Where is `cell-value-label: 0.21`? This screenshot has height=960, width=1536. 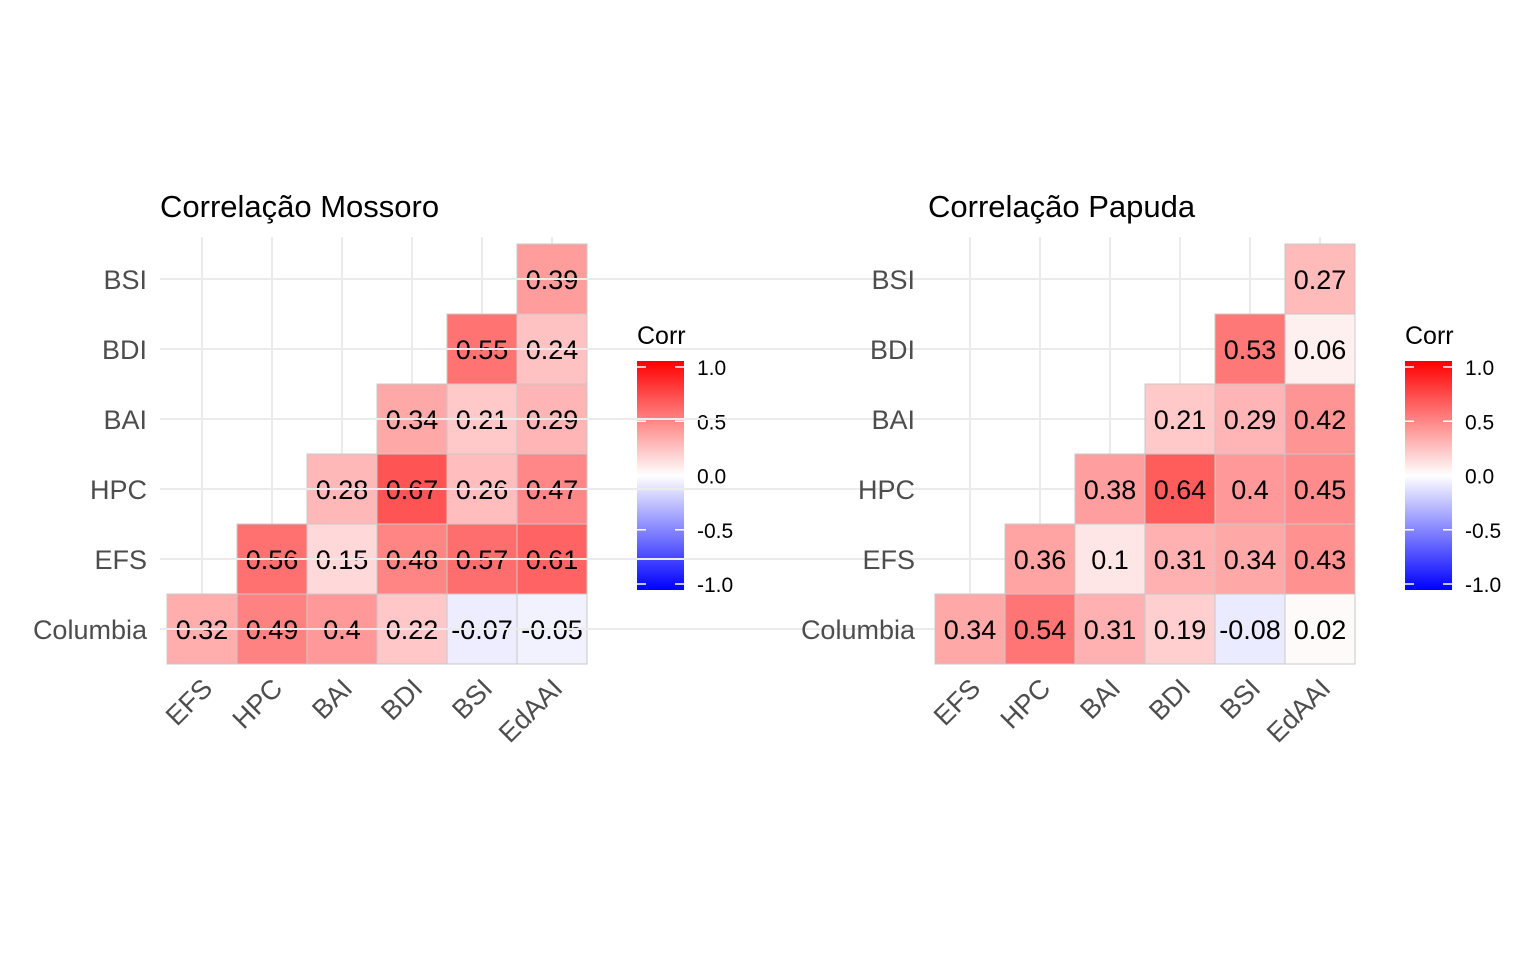
cell-value-label: 0.21 is located at coordinates (1180, 420).